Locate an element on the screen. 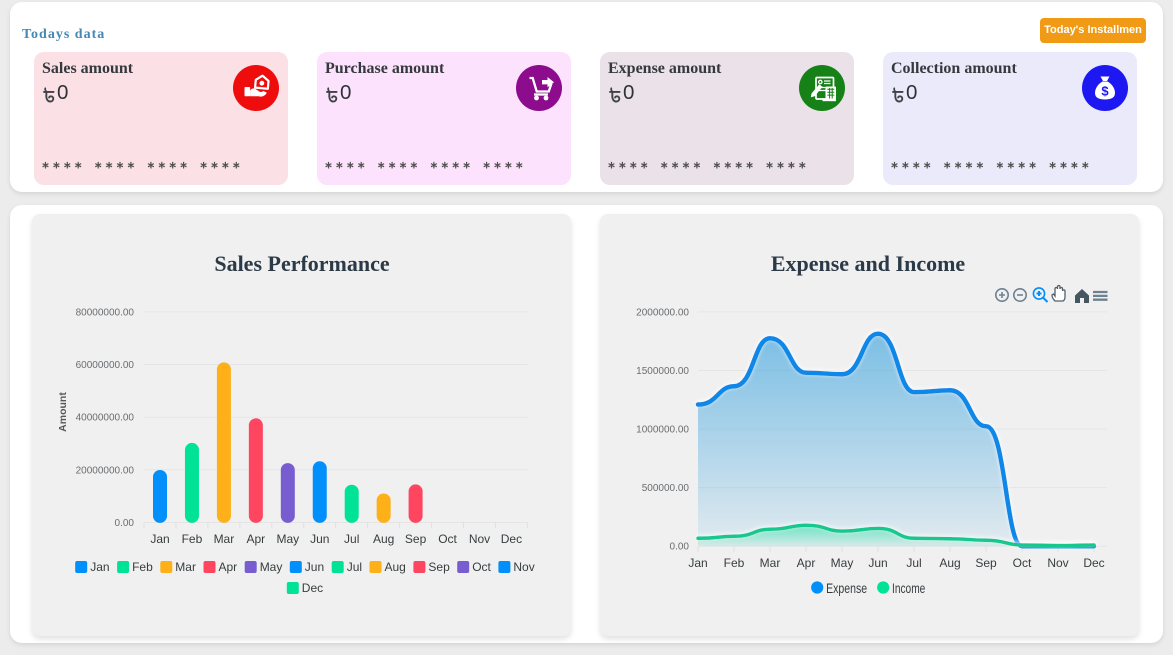  svg-text: 20000000.00 is located at coordinates (105, 470).